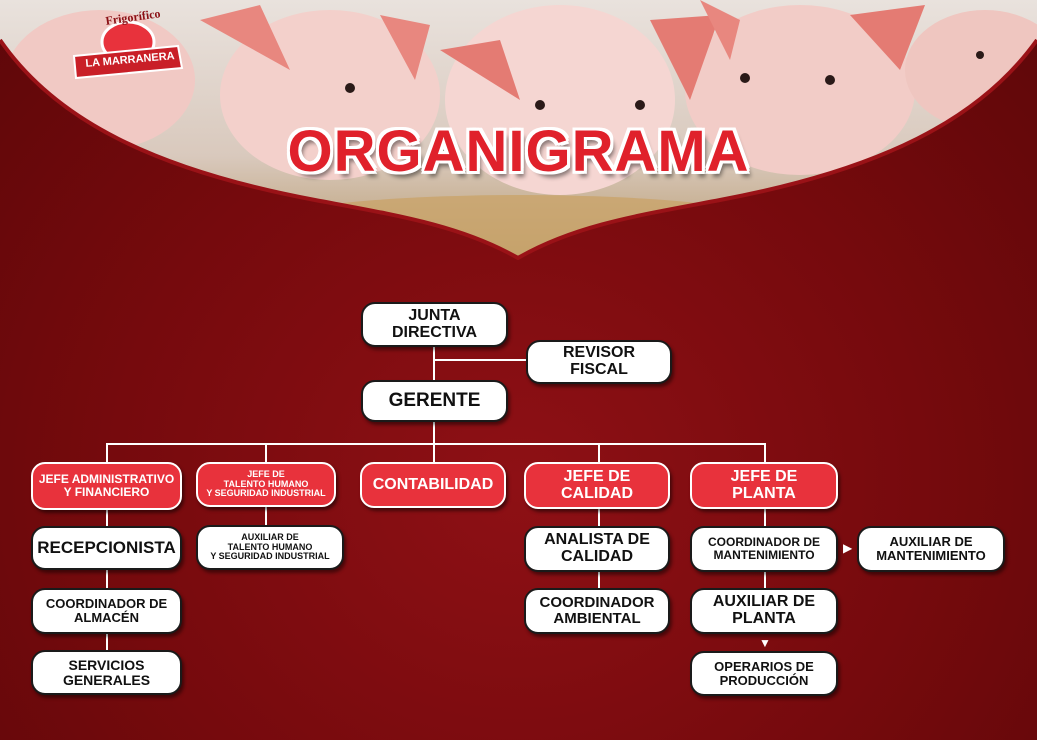 The image size is (1037, 740). What do you see at coordinates (764, 618) in the screenshot?
I see `node-auxiliar-planta-line: PLANTA` at bounding box center [764, 618].